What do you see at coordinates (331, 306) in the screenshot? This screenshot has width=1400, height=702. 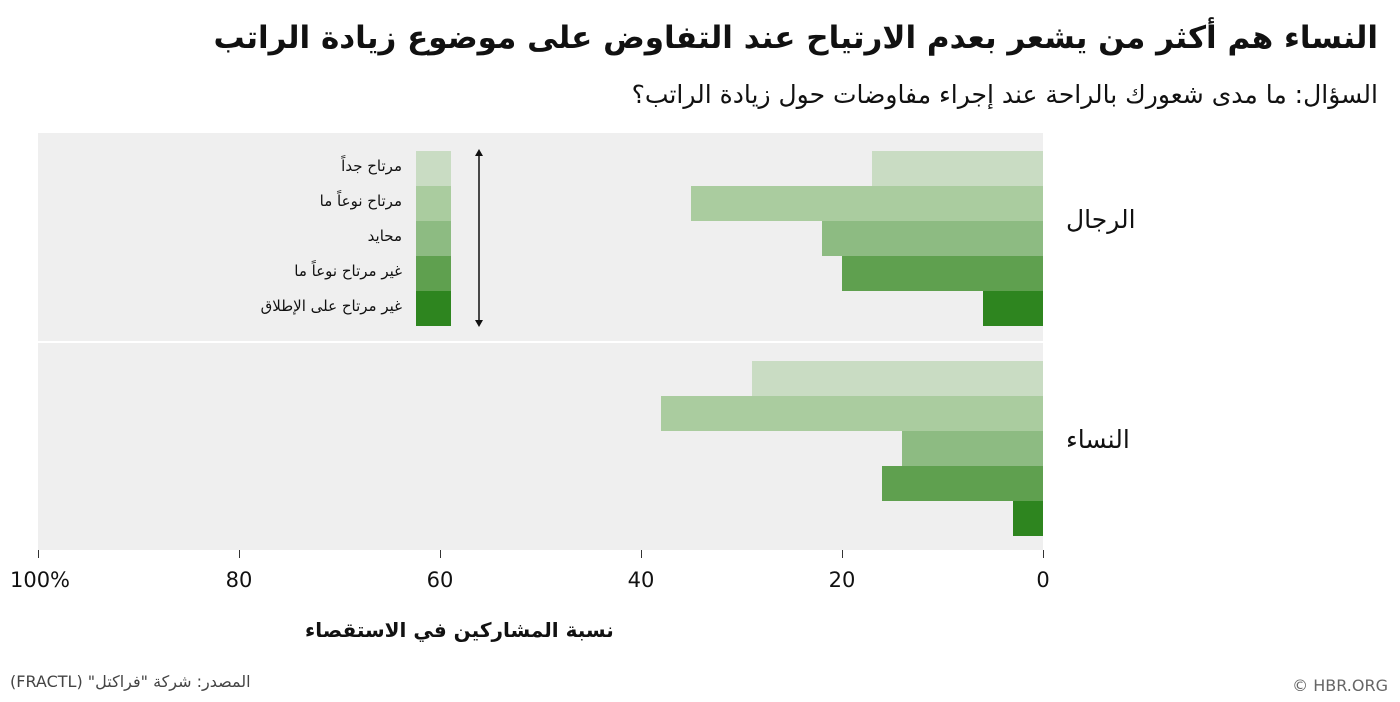 I see `legend-label: غير مرتاح على الإطلاق` at bounding box center [331, 306].